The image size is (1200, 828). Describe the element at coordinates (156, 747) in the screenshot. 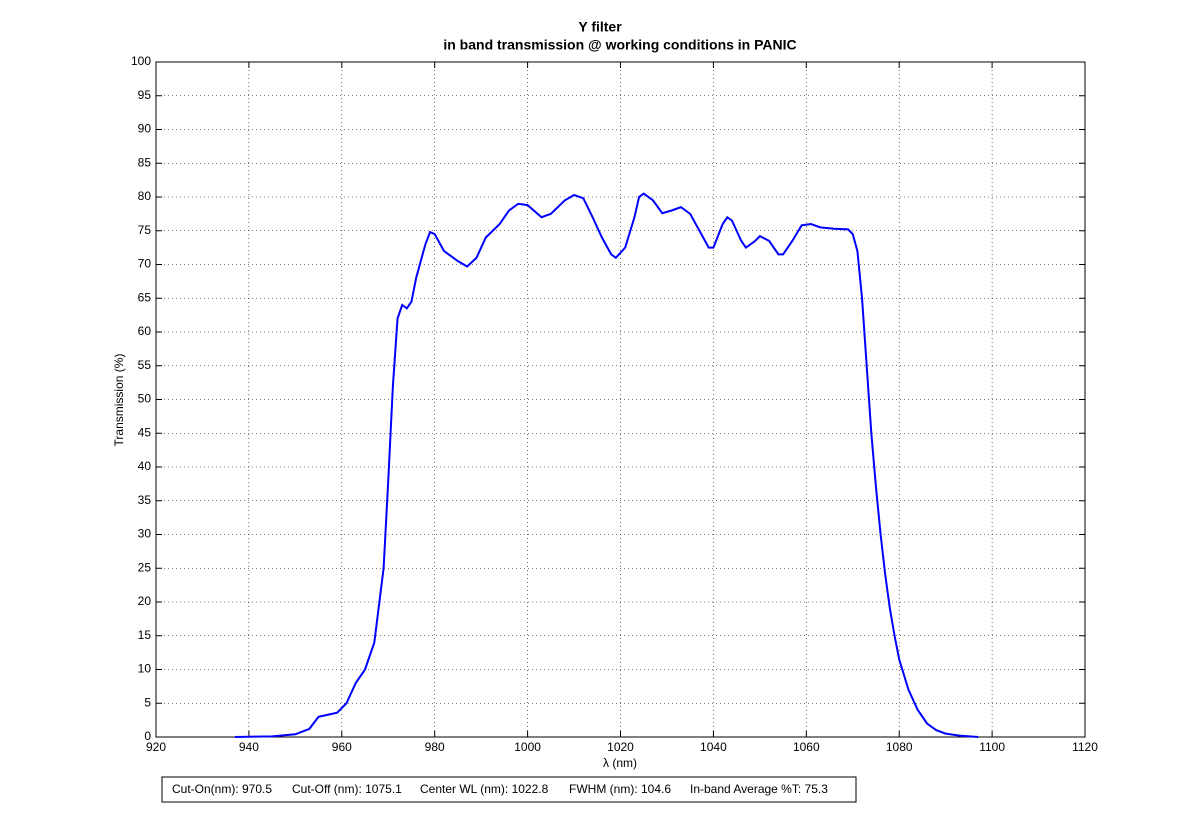

I see `x-tick-label: 920` at that location.